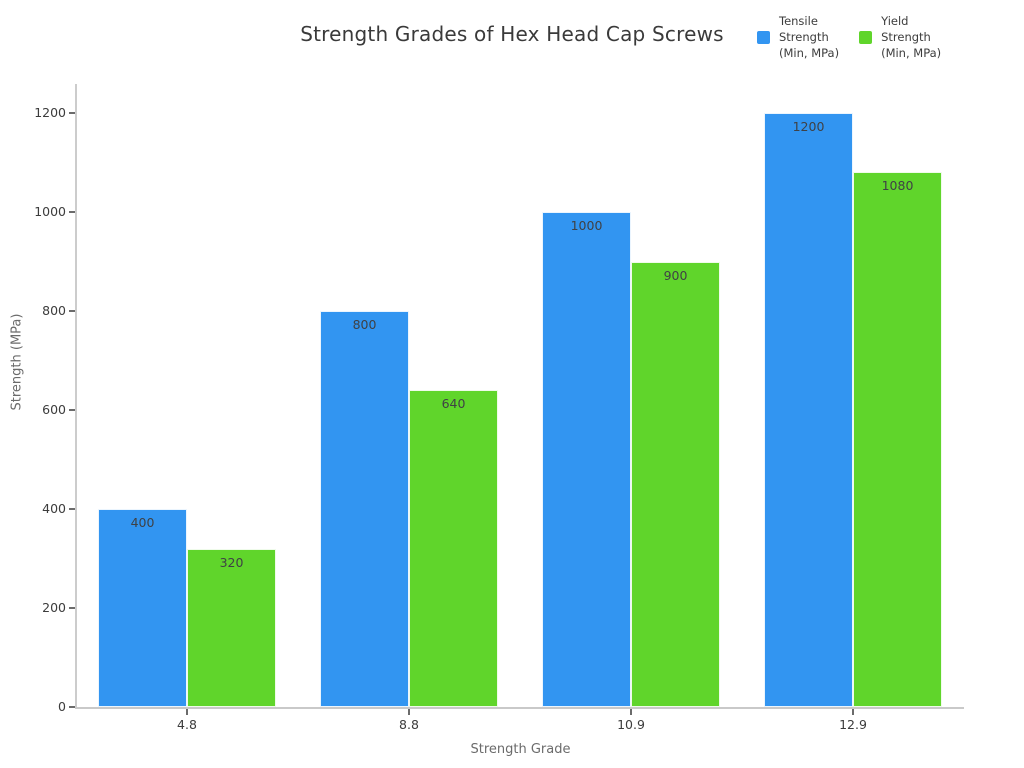  I want to click on x-axis-title: Strength Grade, so click(520, 749).